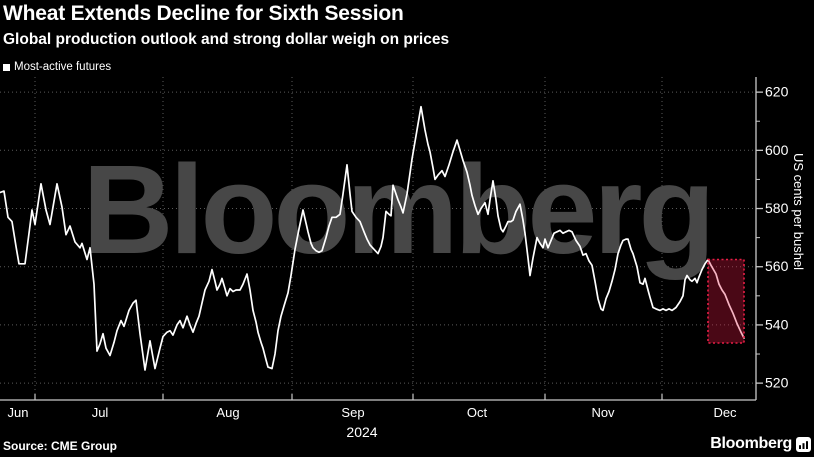 The width and height of the screenshot is (814, 457). Describe the element at coordinates (777, 150) in the screenshot. I see `y-tick-label: 600` at that location.